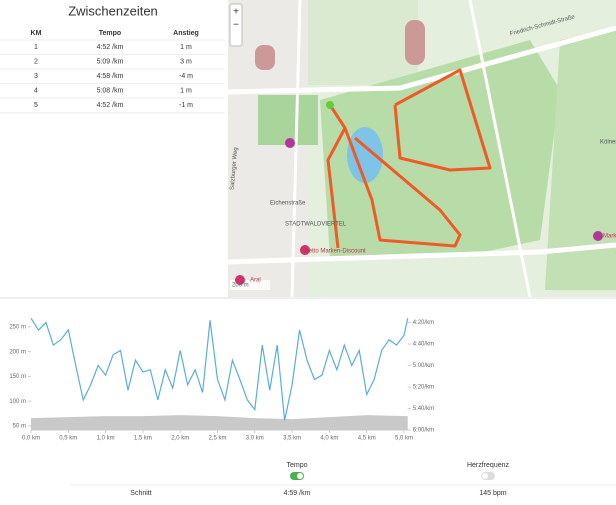 The width and height of the screenshot is (616, 505). I want to click on y2-tick-label: 4:20/km, so click(423, 323).